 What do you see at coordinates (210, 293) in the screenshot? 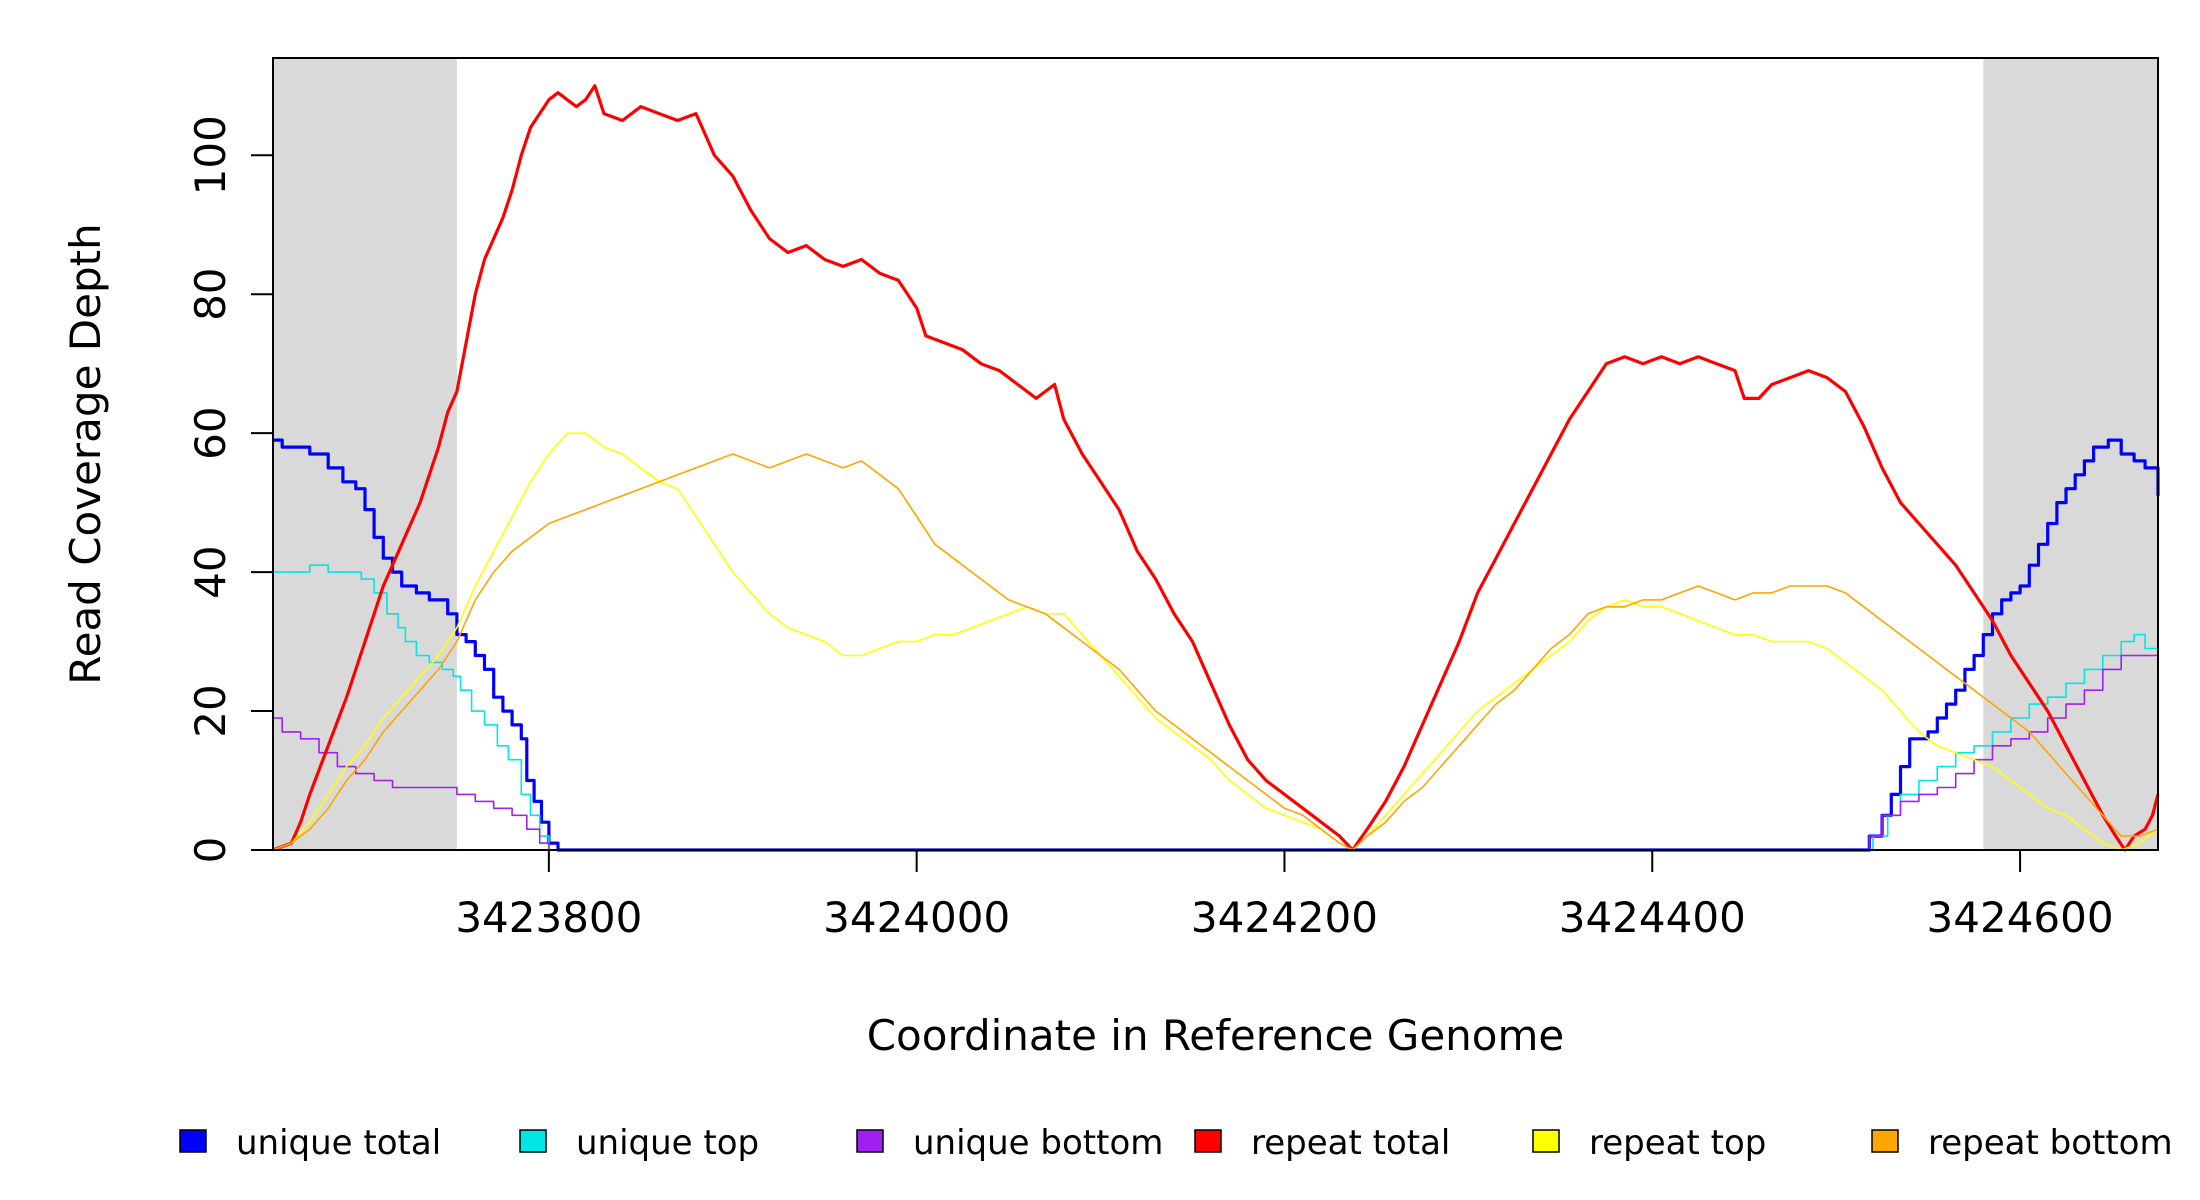
I see `y-tick-label: 80` at bounding box center [210, 293].